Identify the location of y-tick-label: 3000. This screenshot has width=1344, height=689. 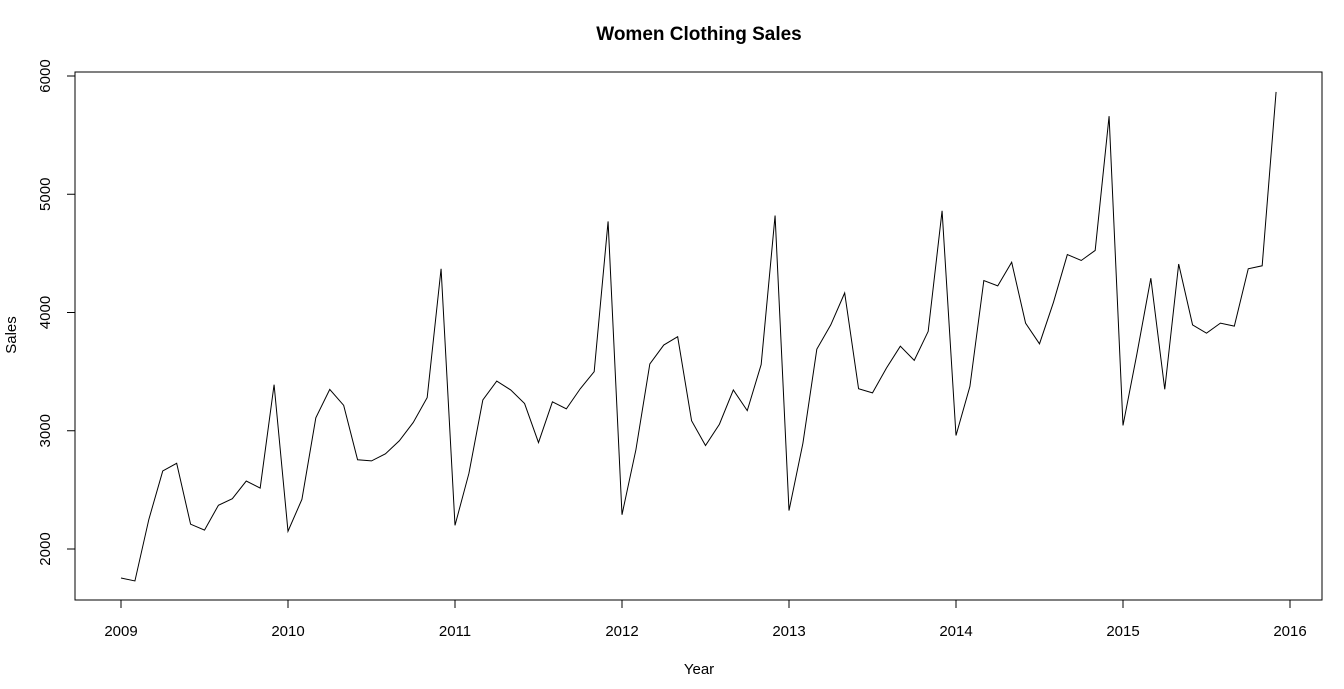
(45, 430).